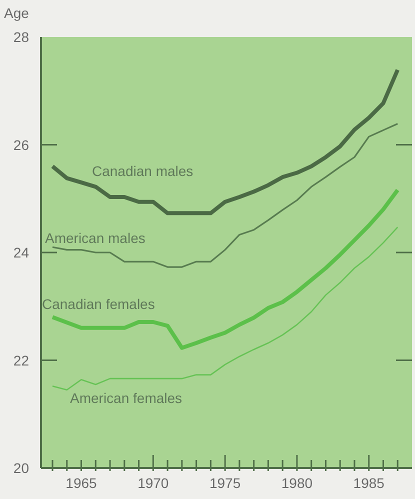 This screenshot has width=415, height=499. Describe the element at coordinates (297, 483) in the screenshot. I see `x-tick-label: 1980` at that location.